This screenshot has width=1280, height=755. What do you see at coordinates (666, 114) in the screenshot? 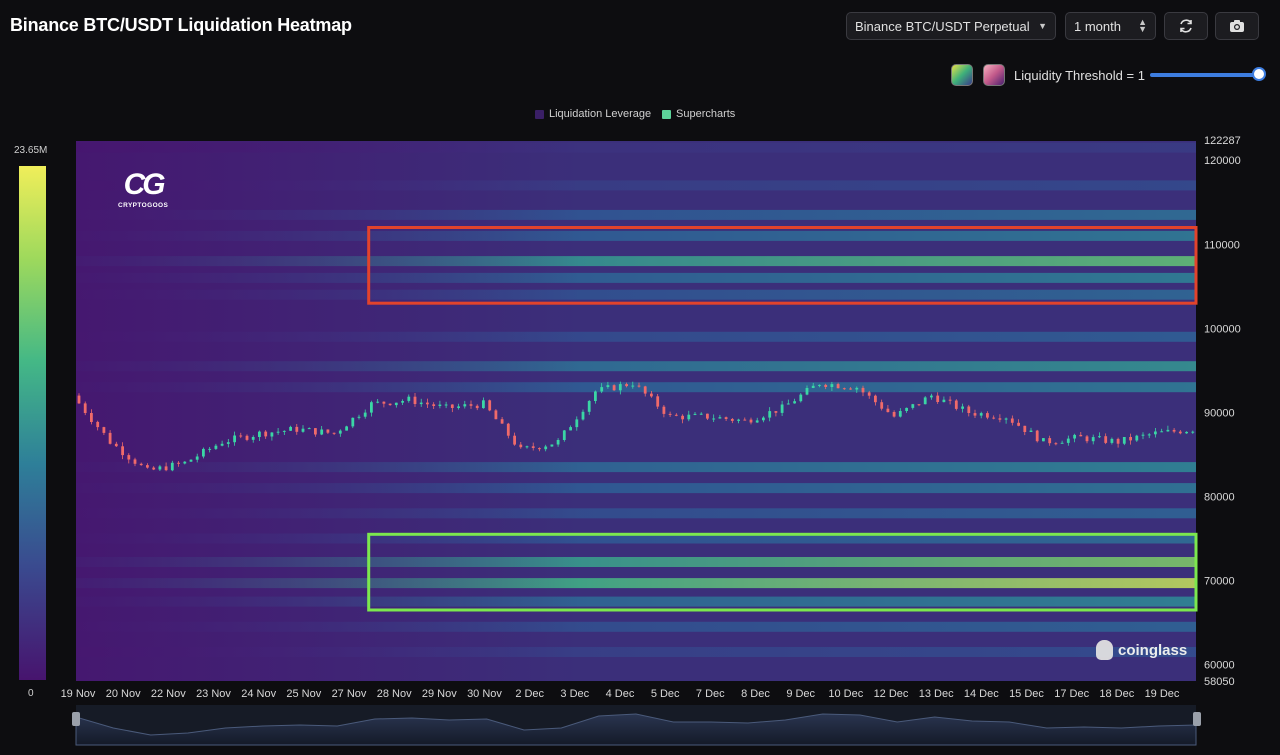
I see `legend-swatch` at bounding box center [666, 114].